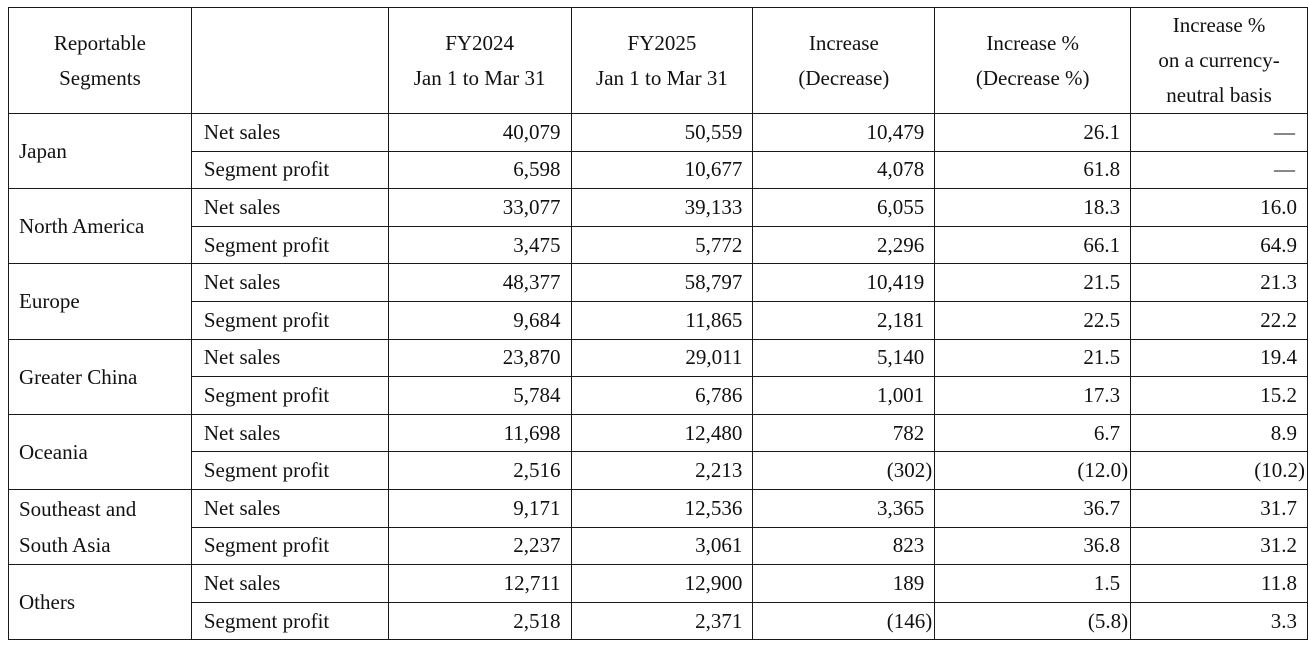 The width and height of the screenshot is (1308, 656). I want to click on increase-value-cell: (146), so click(844, 621).